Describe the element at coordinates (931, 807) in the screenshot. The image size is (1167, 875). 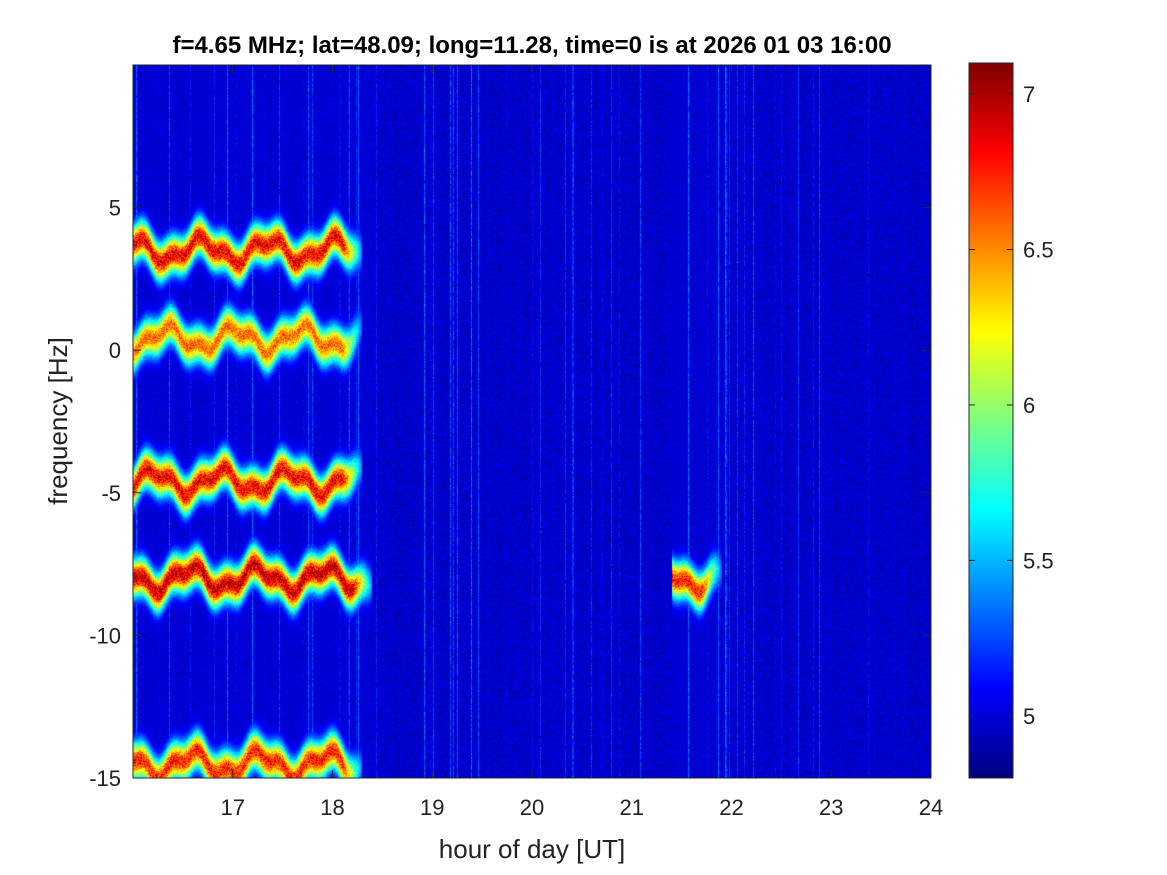
I see `x-tick-label: 24` at that location.